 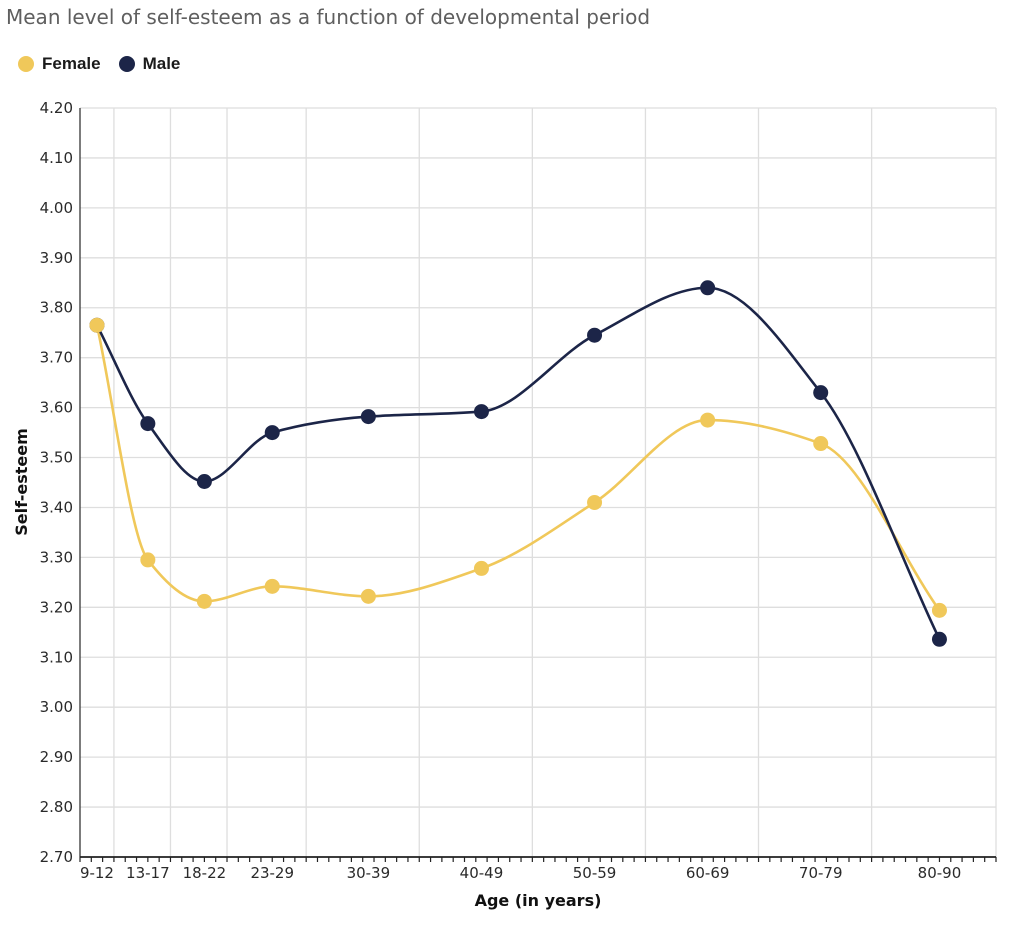 I want to click on y-tick-label: 3.40, so click(x=56, y=507).